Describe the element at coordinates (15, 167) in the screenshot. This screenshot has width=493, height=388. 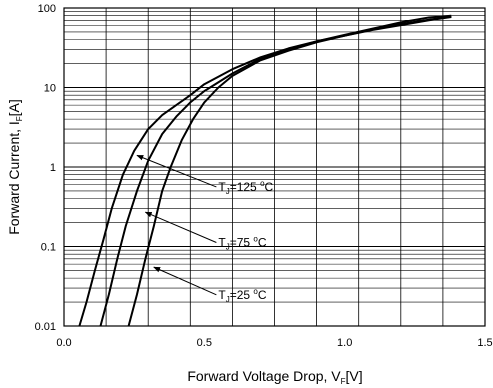
I see `y-axis-label: Forward Current, IF[A]` at that location.